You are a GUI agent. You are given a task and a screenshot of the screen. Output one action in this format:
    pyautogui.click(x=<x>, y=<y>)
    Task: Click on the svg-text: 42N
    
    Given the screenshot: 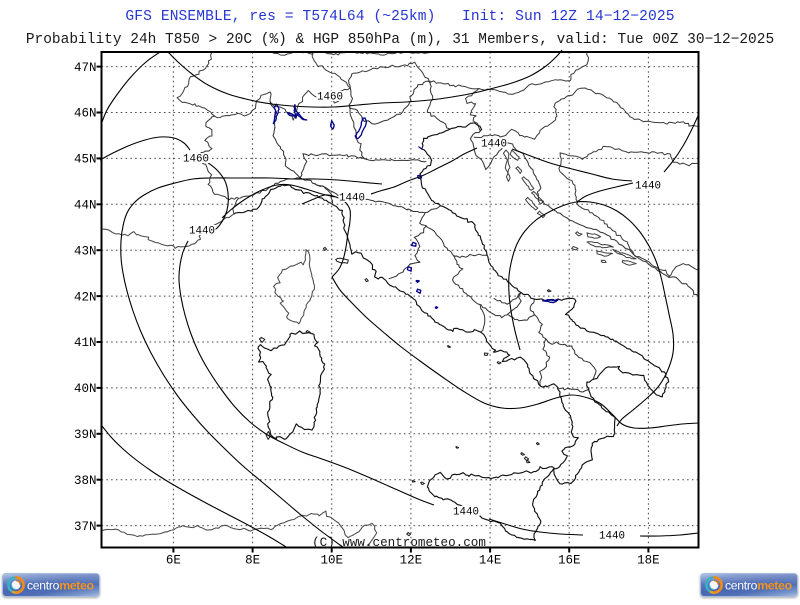 What is the action you would take?
    pyautogui.click(x=85, y=297)
    